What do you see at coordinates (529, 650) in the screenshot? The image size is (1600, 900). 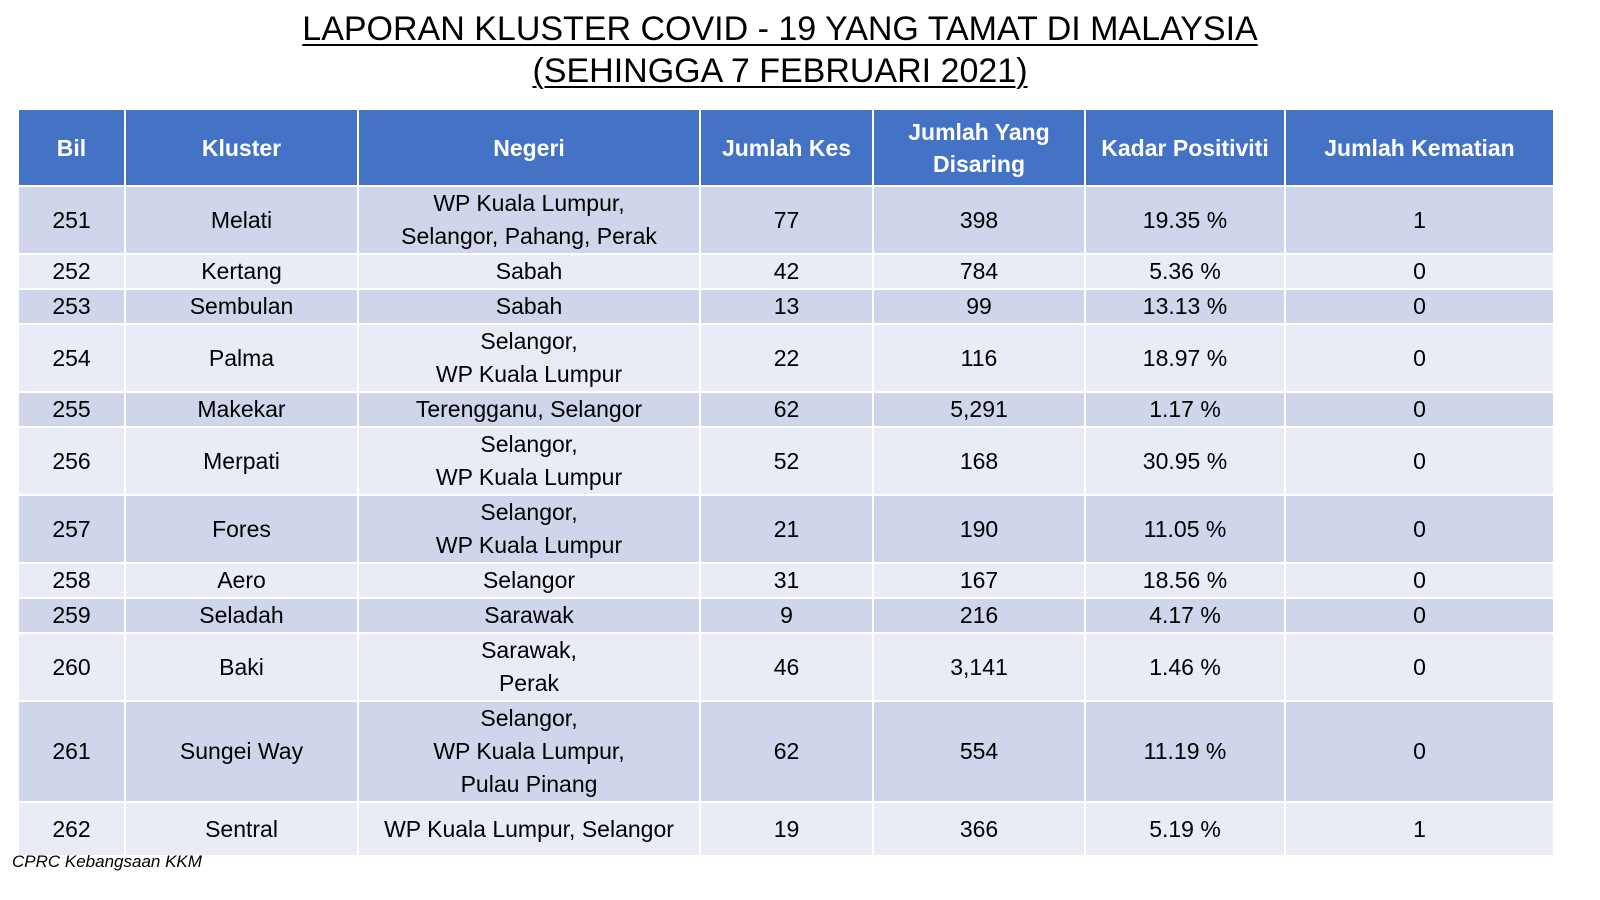 I see `negeri-line: Sarawak,` at bounding box center [529, 650].